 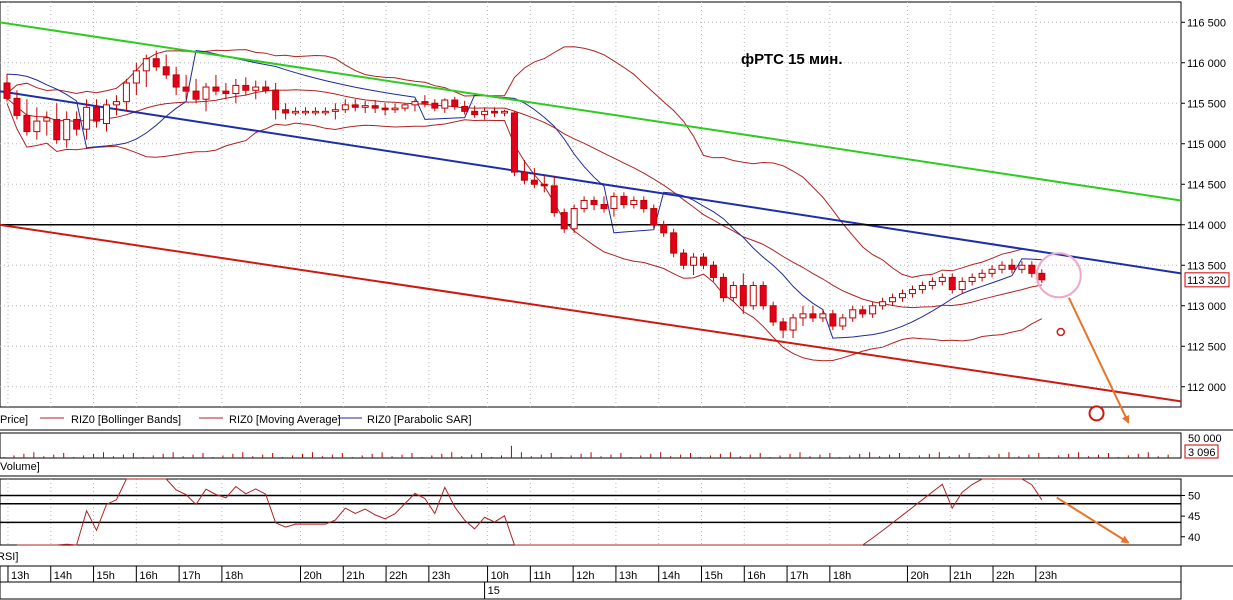 What do you see at coordinates (585, 576) in the screenshot?
I see `time-axis-label: 12h` at bounding box center [585, 576].